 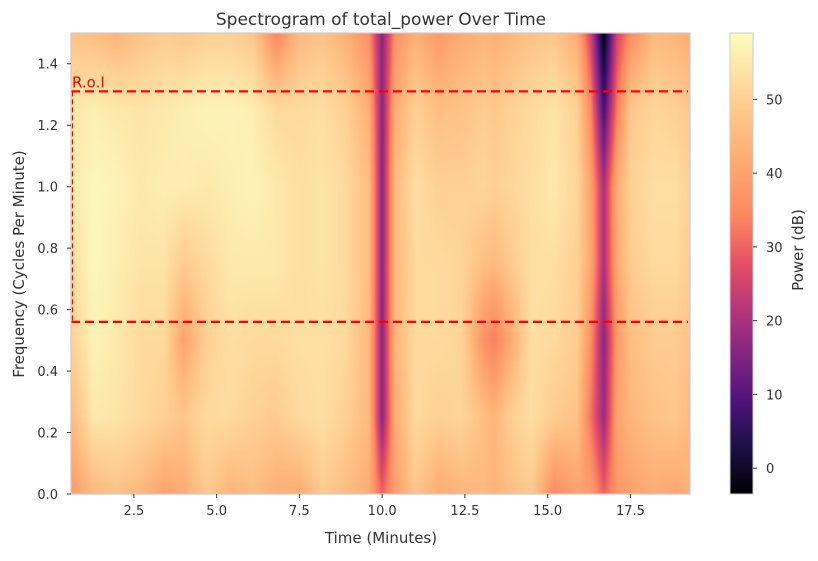 What do you see at coordinates (19, 263) in the screenshot?
I see `y-axis-label: Frequency (Cycles Per Minute)` at bounding box center [19, 263].